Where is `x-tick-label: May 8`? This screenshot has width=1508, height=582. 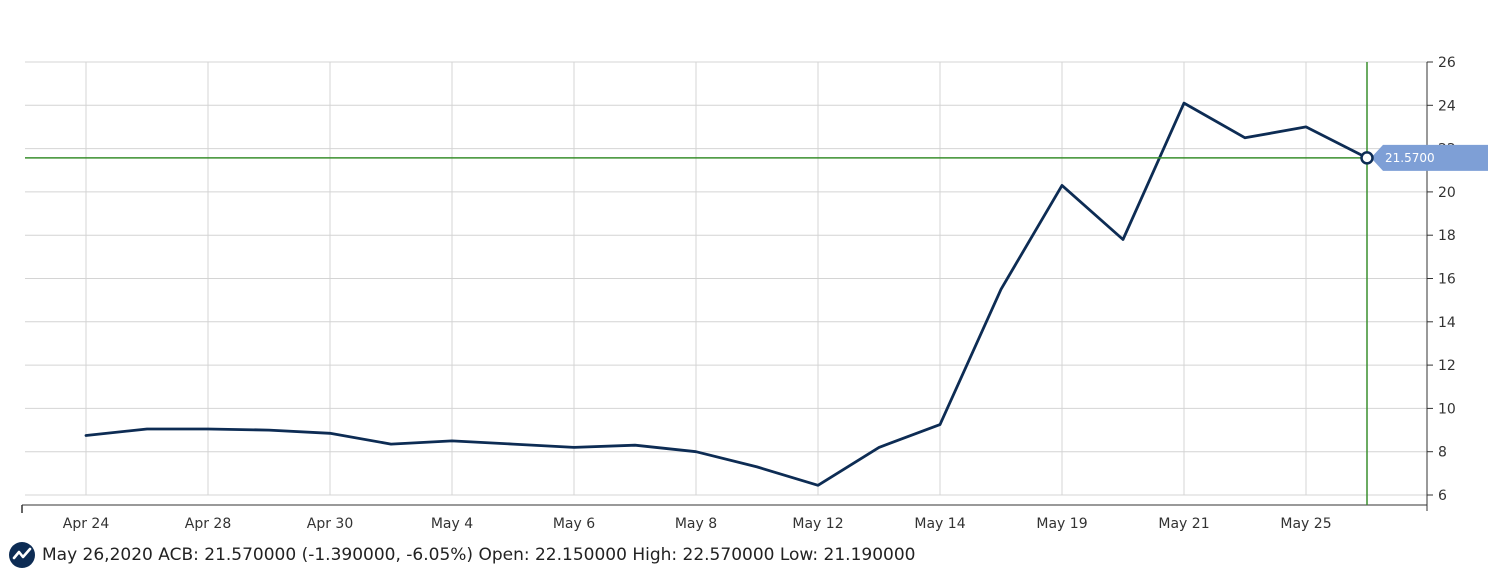 x-tick-label: May 8 is located at coordinates (696, 524).